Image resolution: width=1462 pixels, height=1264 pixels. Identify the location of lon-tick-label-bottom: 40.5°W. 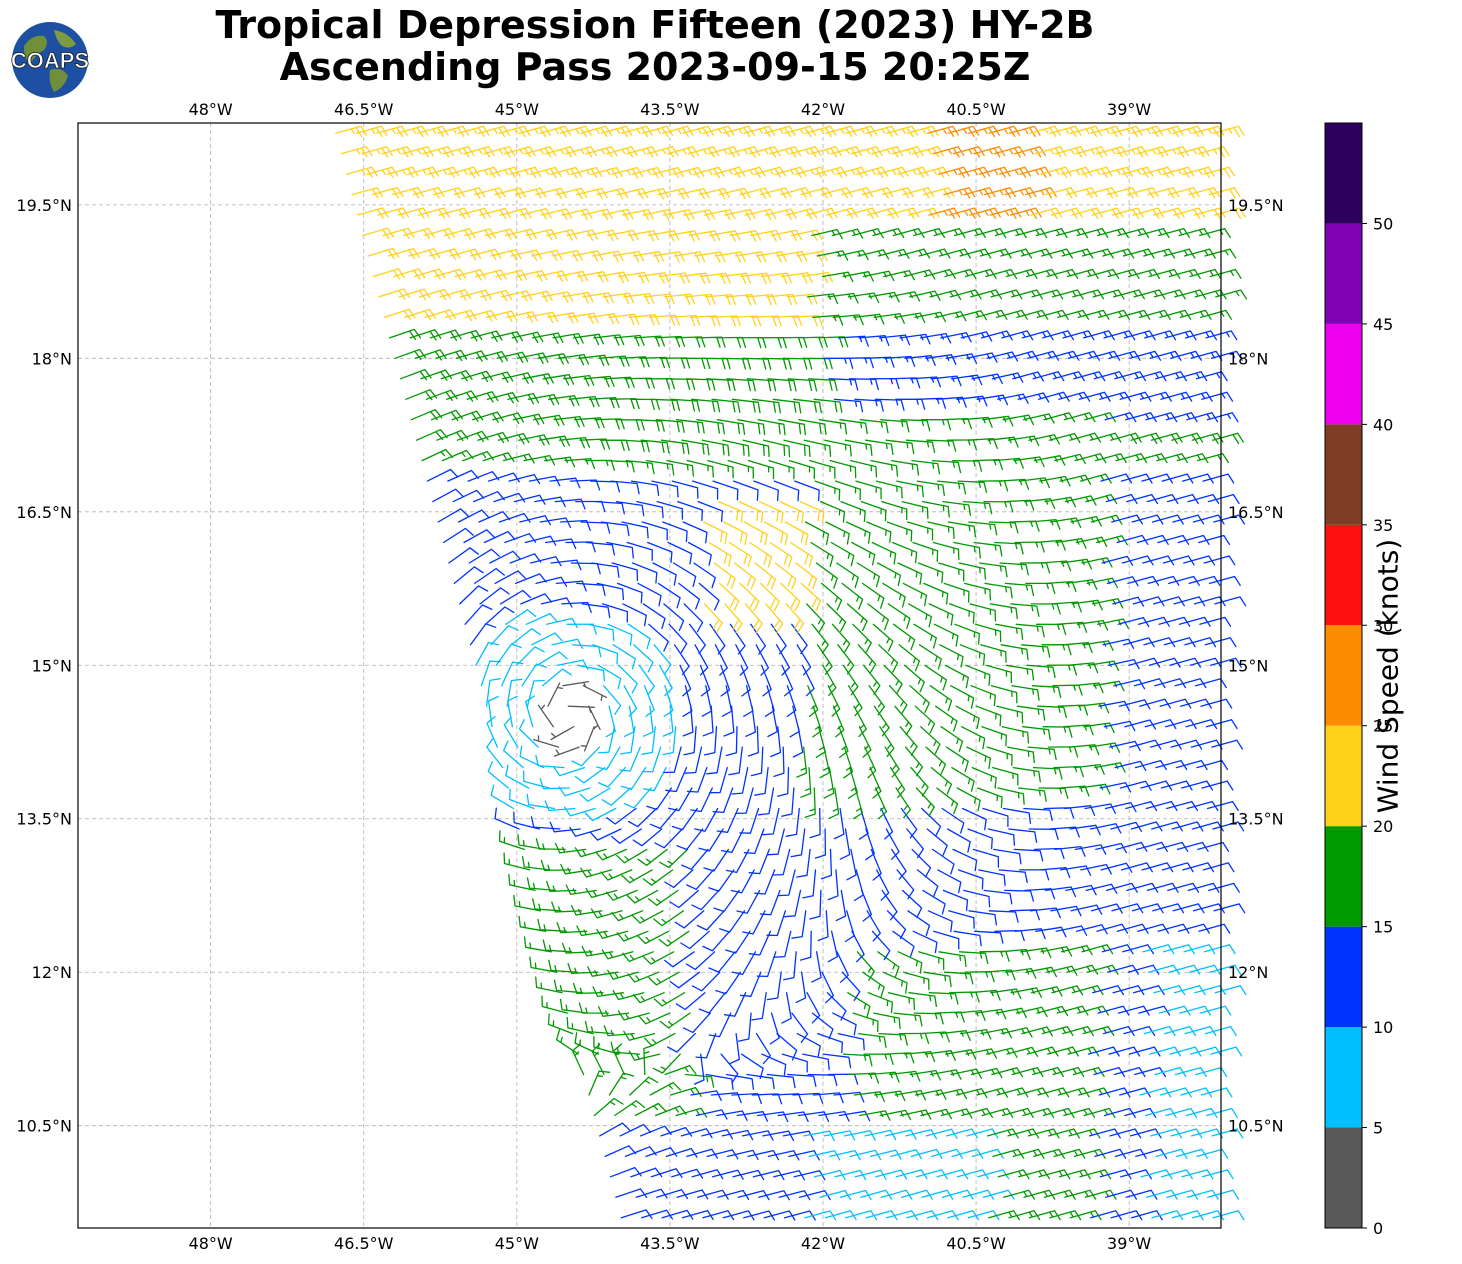
(976, 1243).